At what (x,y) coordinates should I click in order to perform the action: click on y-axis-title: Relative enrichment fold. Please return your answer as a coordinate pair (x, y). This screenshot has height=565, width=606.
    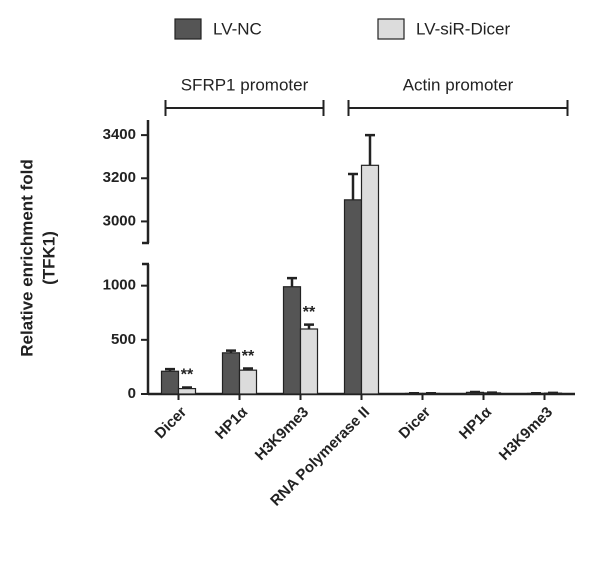
    Looking at the image, I should click on (26, 257).